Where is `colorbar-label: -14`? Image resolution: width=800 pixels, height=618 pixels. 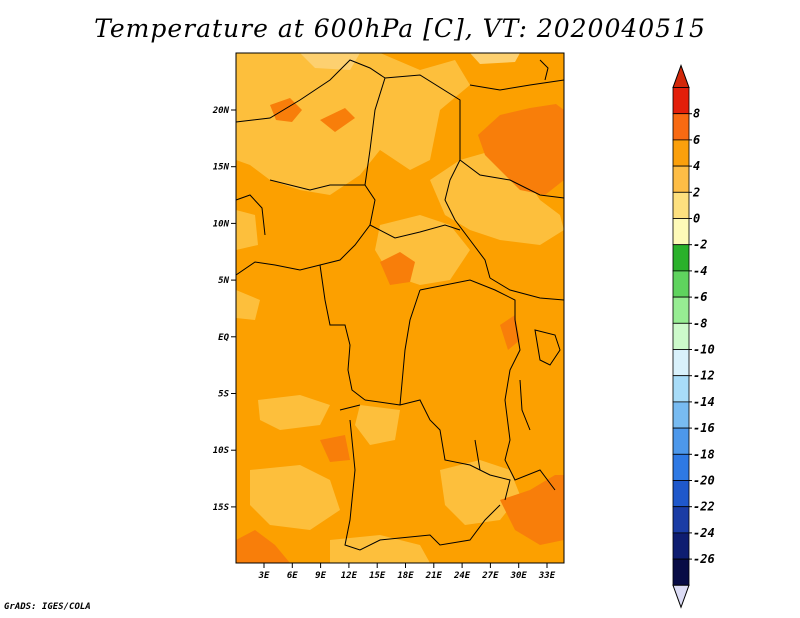 colorbar-label: -14 is located at coordinates (704, 402).